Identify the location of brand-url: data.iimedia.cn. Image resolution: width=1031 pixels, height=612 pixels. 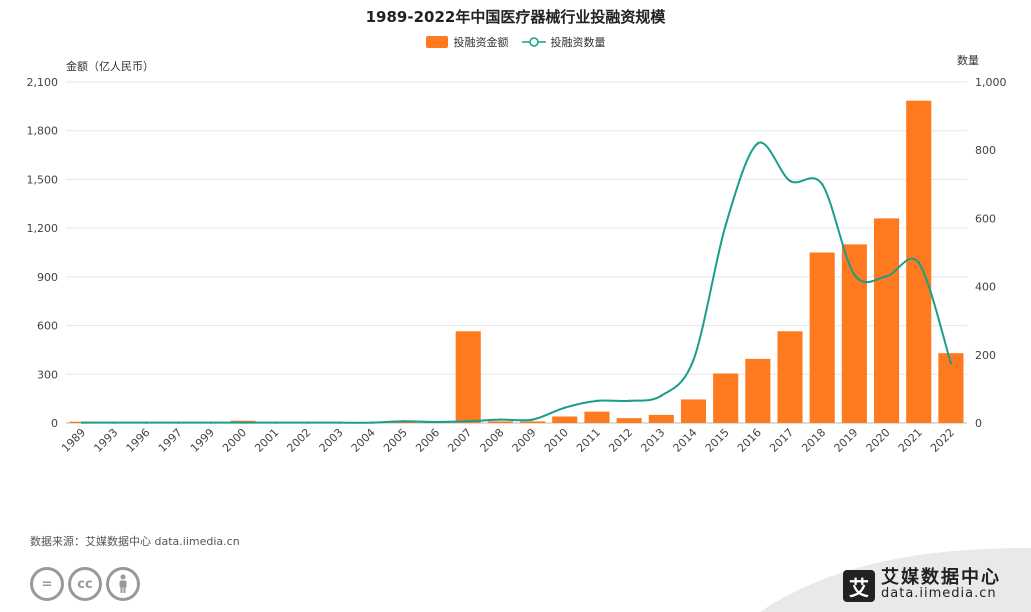
(939, 593).